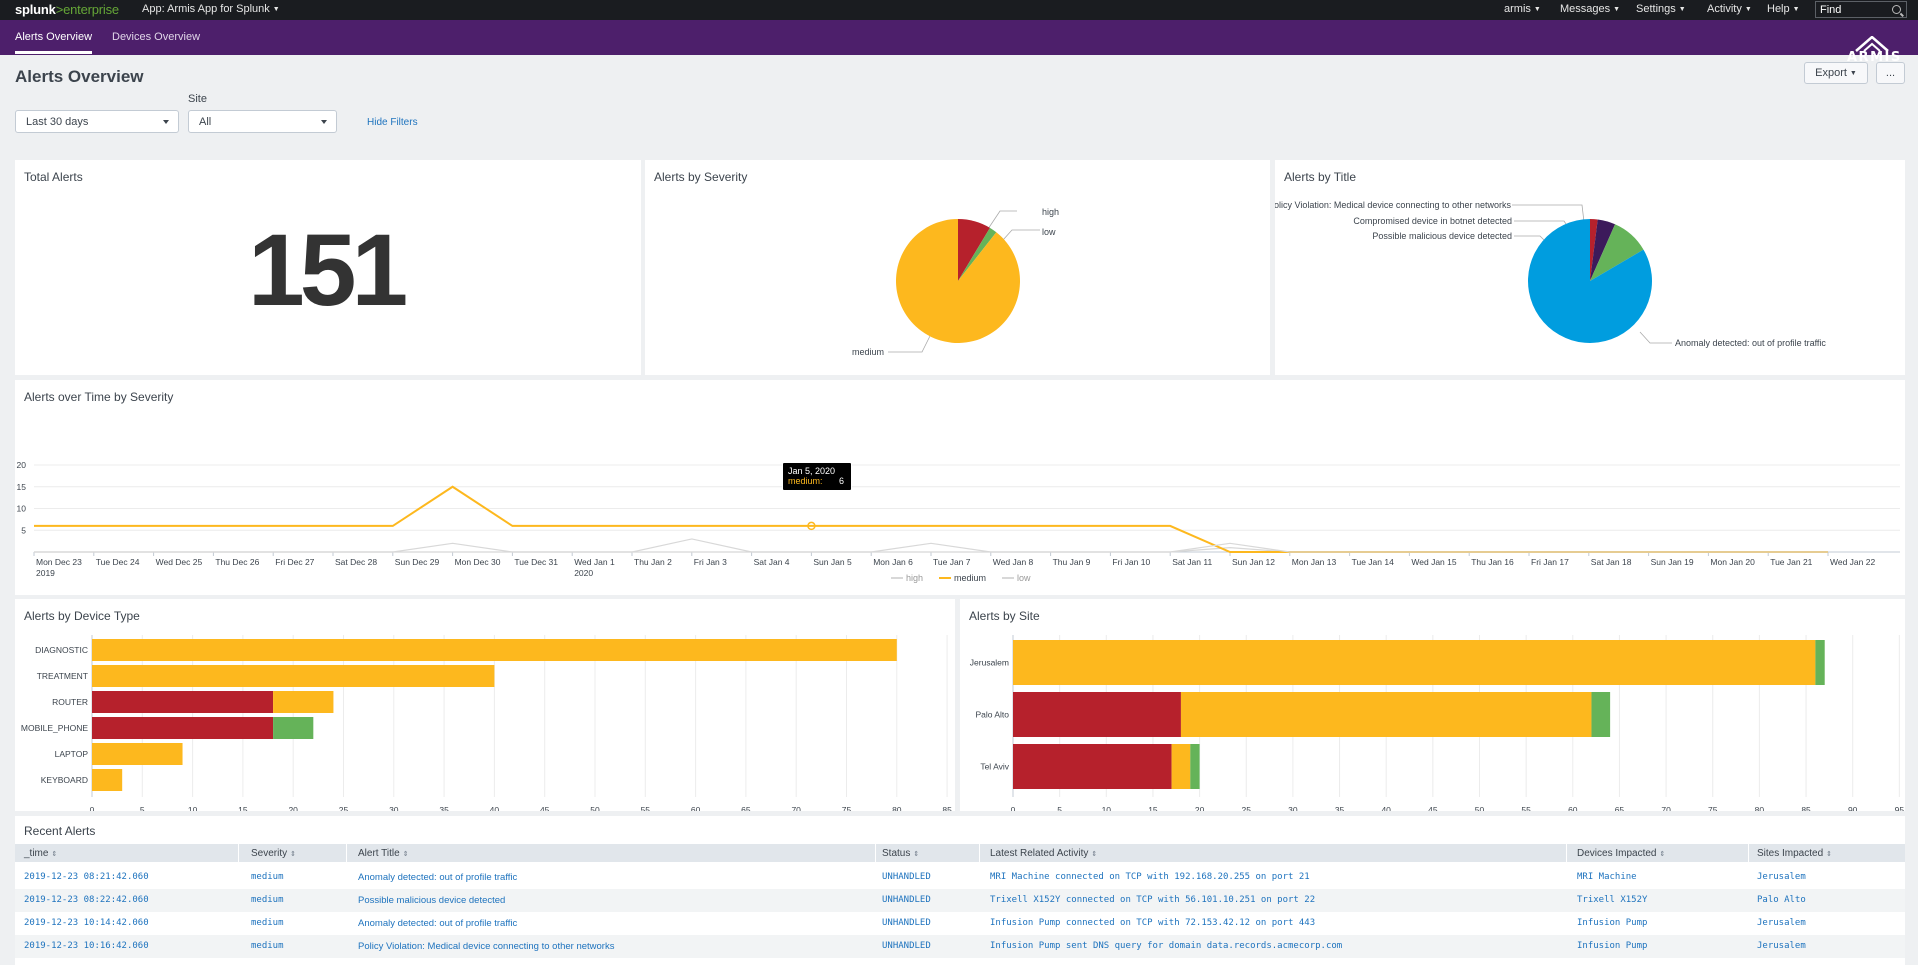  I want to click on cell-devices: MRI Machine, so click(1607, 877).